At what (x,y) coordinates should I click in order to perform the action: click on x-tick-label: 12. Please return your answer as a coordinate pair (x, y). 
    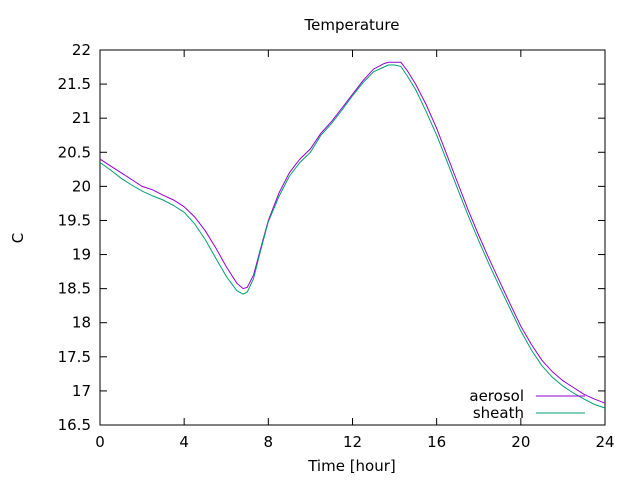
    Looking at the image, I should click on (352, 442).